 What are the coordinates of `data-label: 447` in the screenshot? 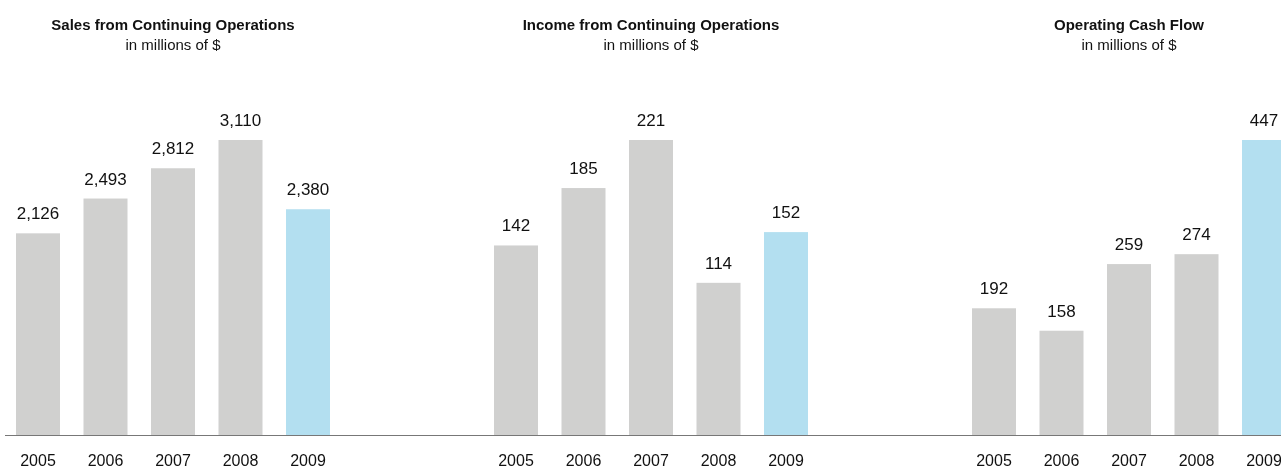 It's located at (1264, 120).